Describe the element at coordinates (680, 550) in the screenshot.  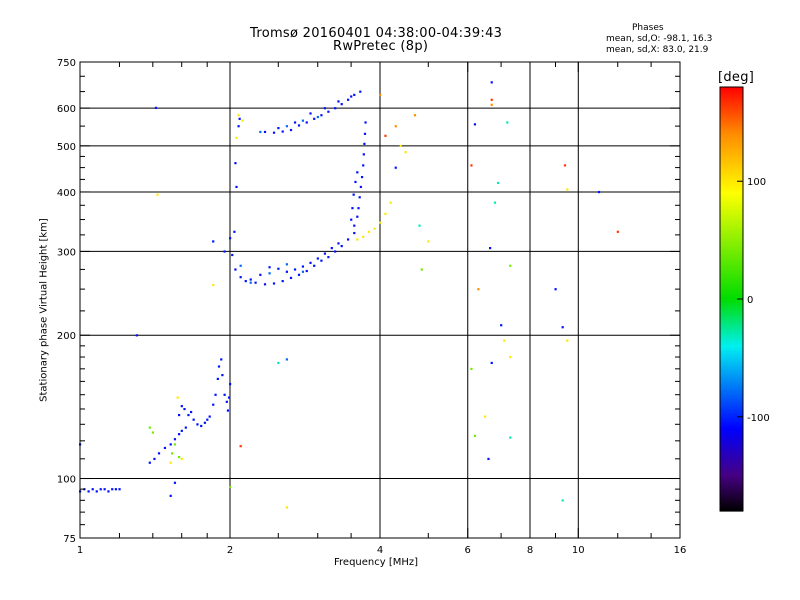
I see `x-tick-label: 16` at that location.